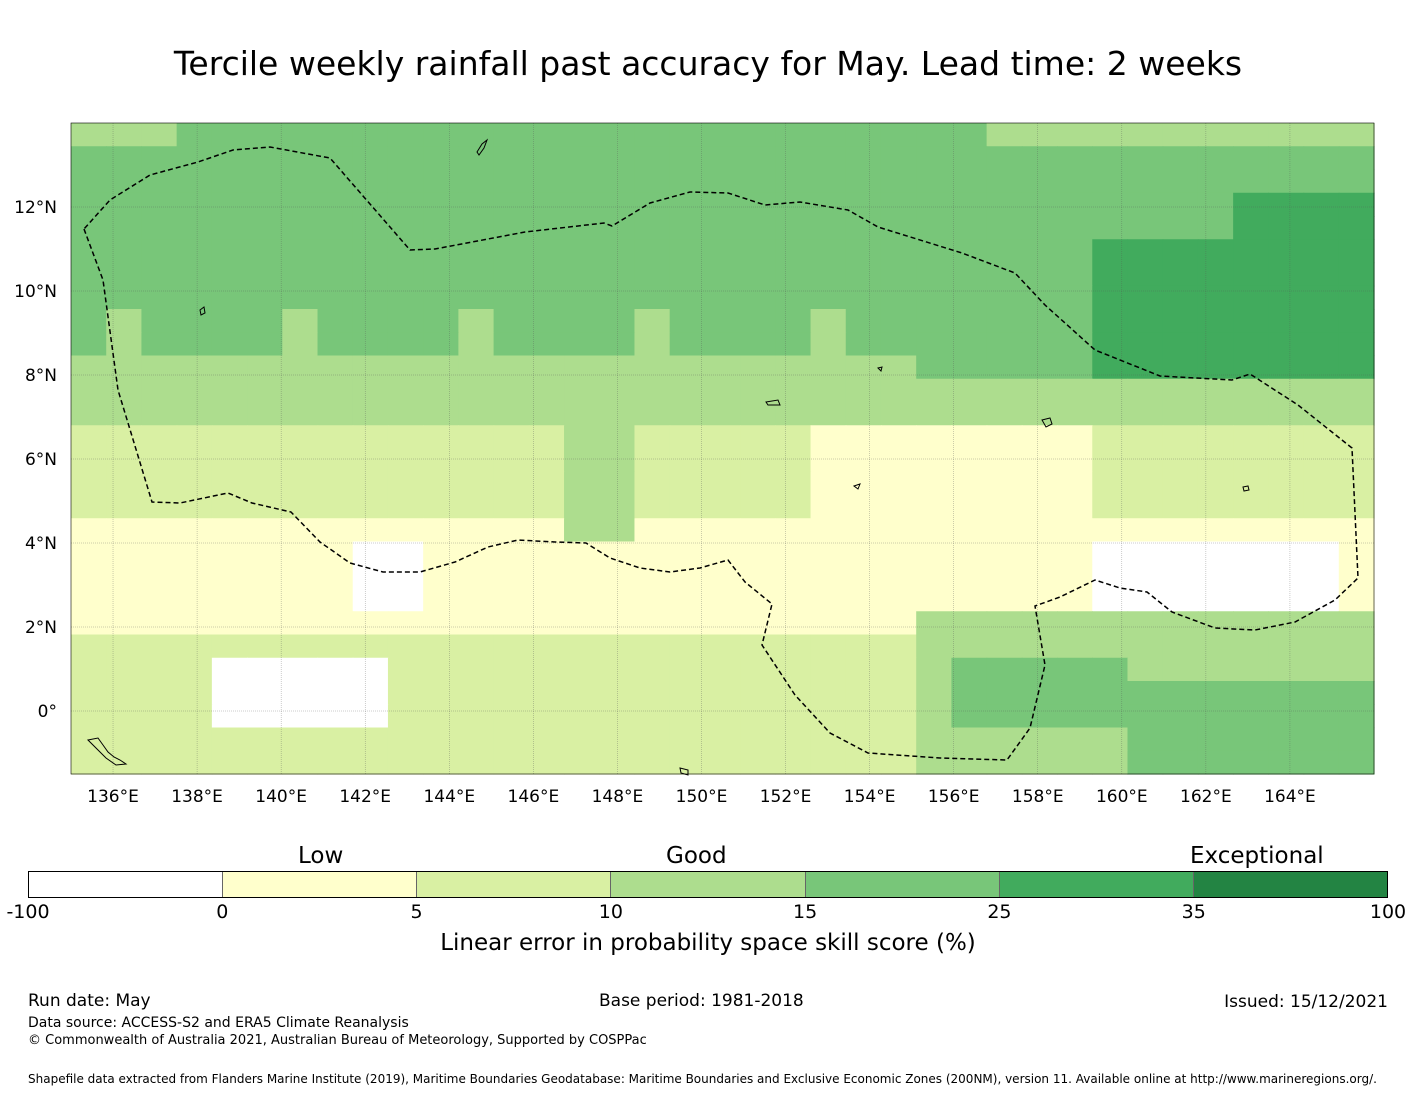 The height and width of the screenshot is (1095, 1416). What do you see at coordinates (534, 797) in the screenshot?
I see `longitude-tick-label: 146°E` at bounding box center [534, 797].